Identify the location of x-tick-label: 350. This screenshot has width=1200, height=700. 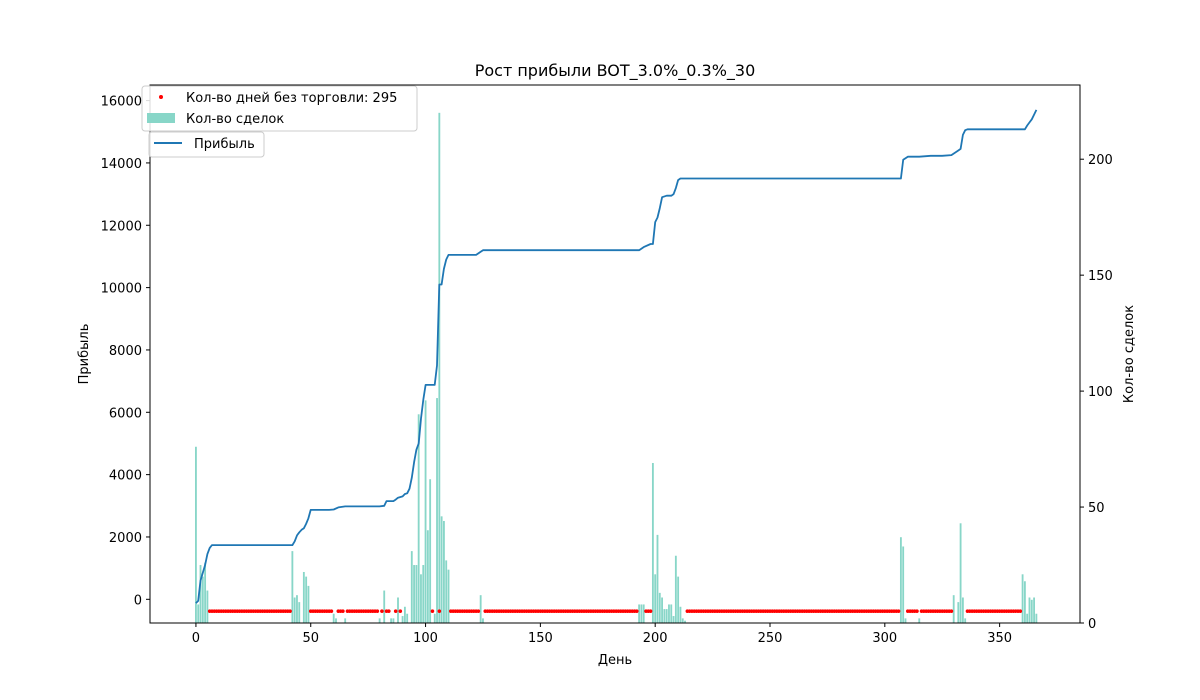
(999, 638).